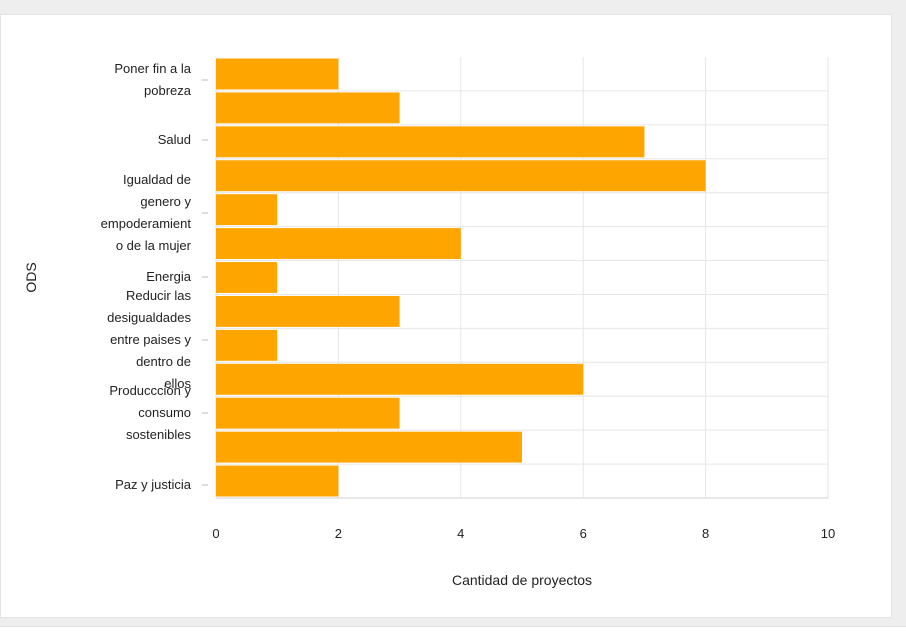 The width and height of the screenshot is (906, 635). I want to click on category-label: Salud, so click(174, 139).